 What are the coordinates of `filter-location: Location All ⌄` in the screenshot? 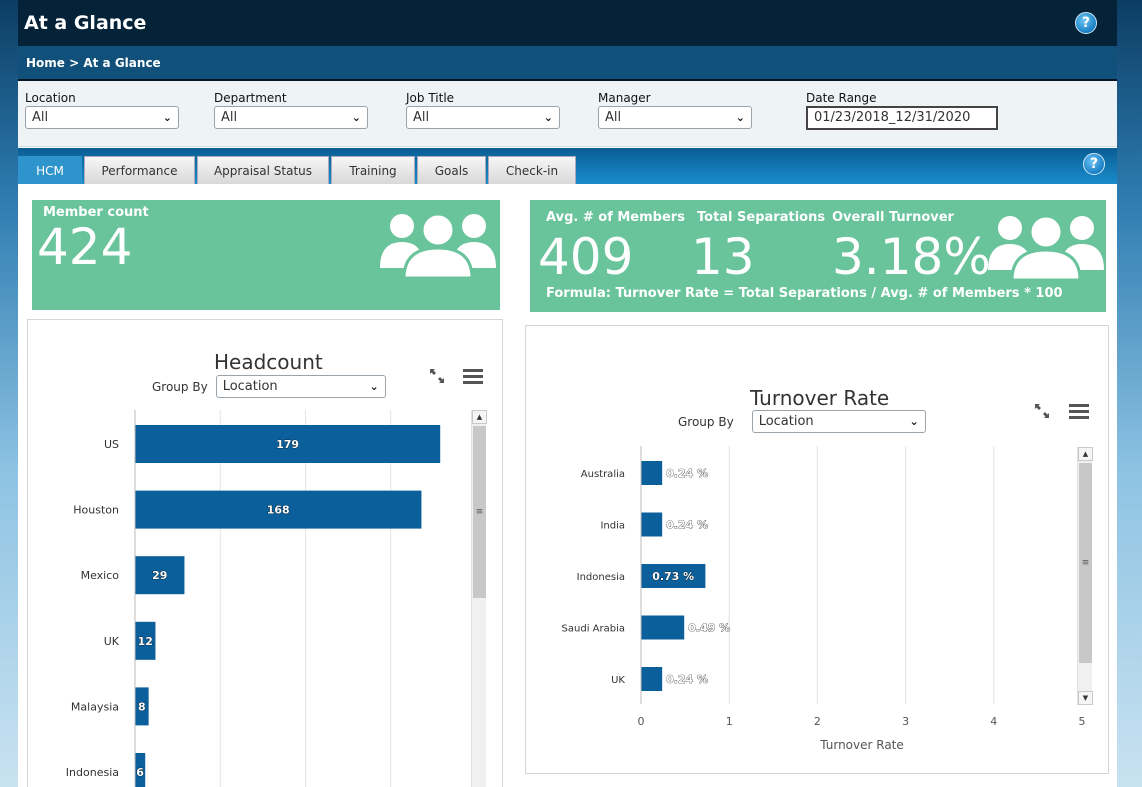 It's located at (119, 118).